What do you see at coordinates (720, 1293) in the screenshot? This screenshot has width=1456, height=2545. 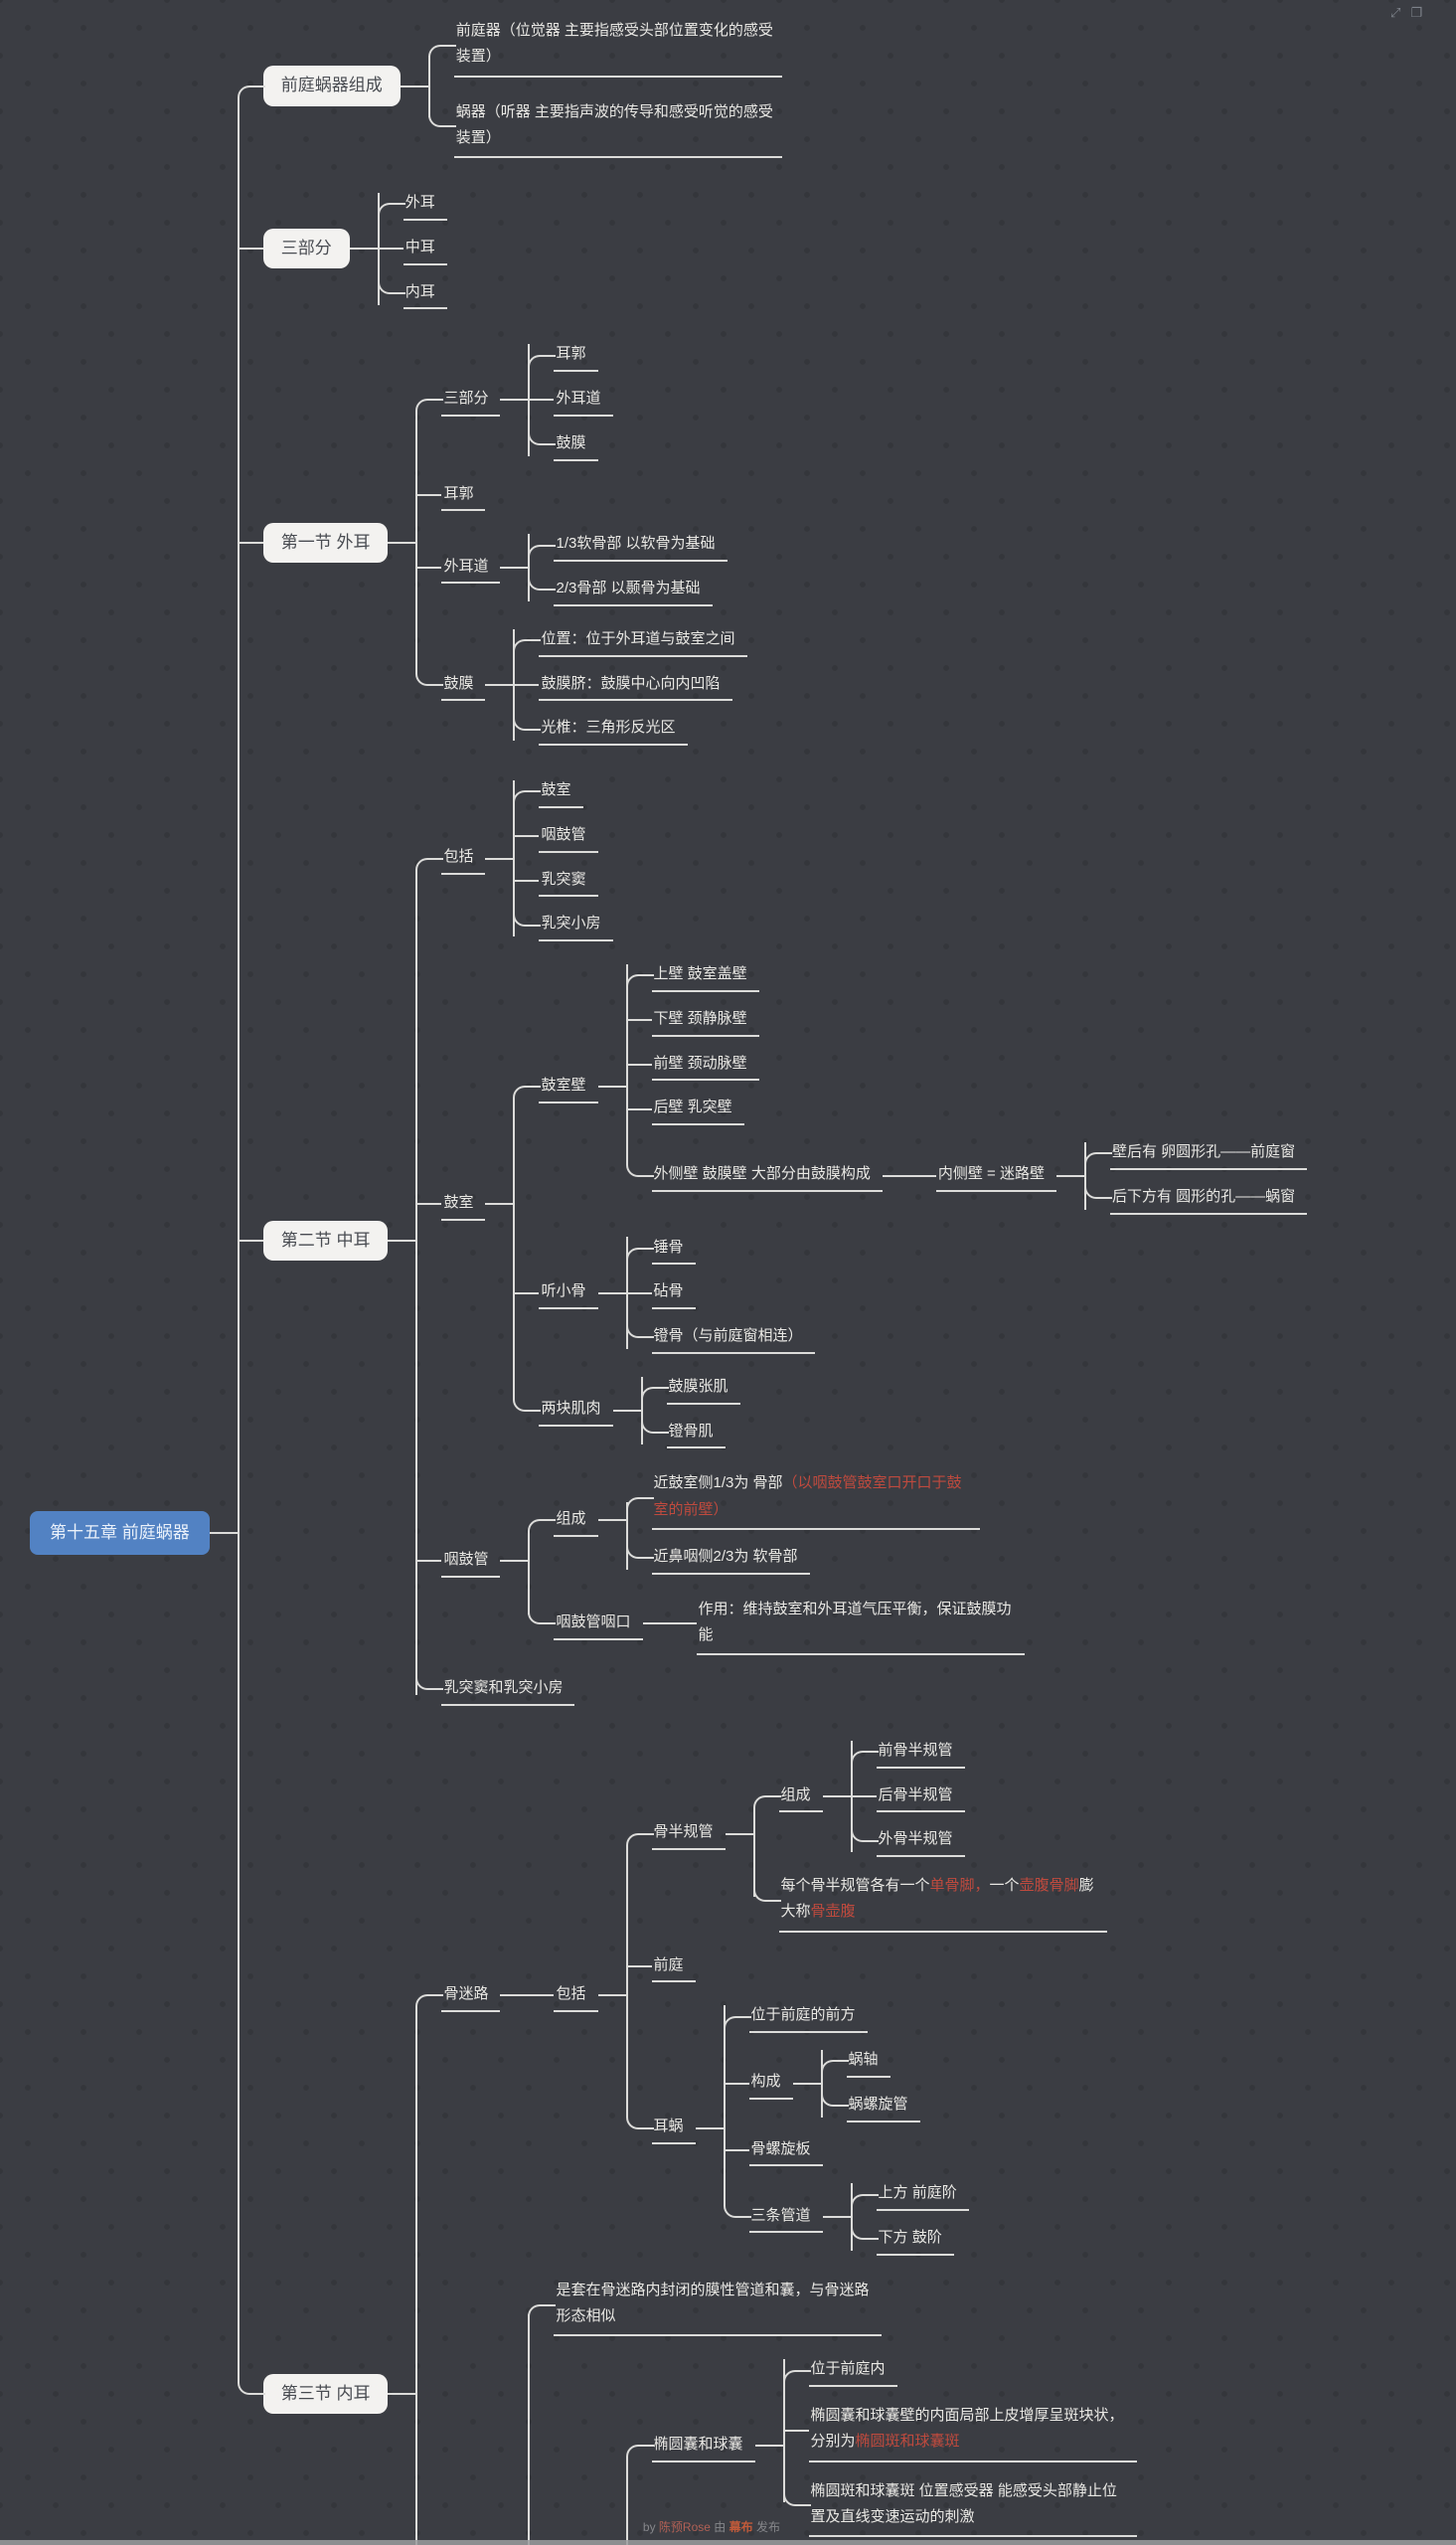 I see `mindmap-child-row: 砧骨` at bounding box center [720, 1293].